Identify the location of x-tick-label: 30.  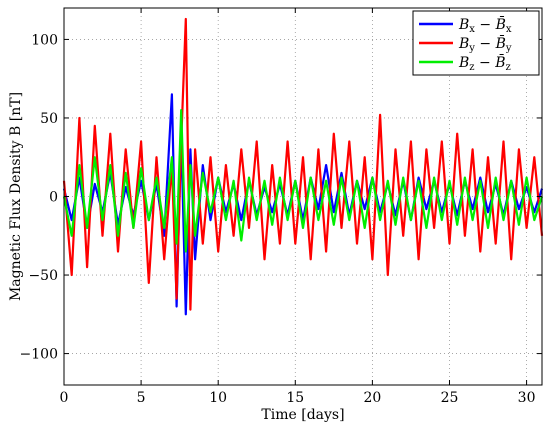
(527, 398).